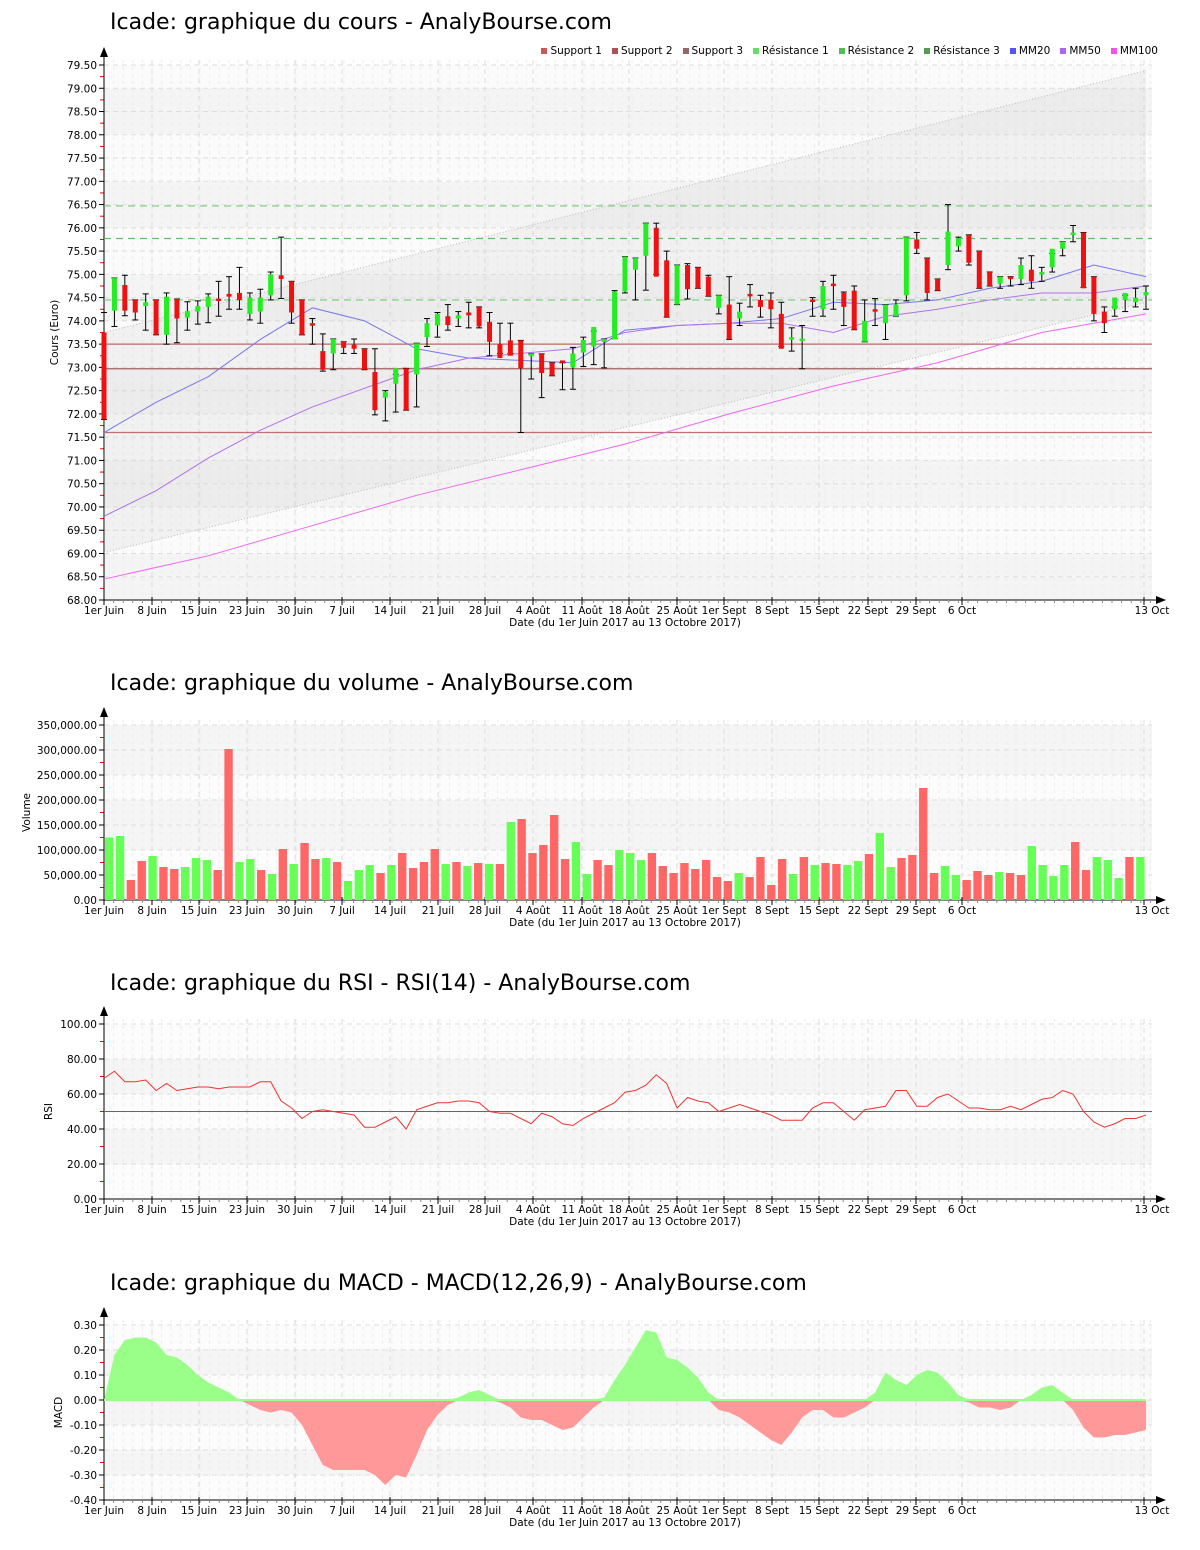 The width and height of the screenshot is (1200, 1550). I want to click on y-tick-label: 350,000.00, so click(67, 726).